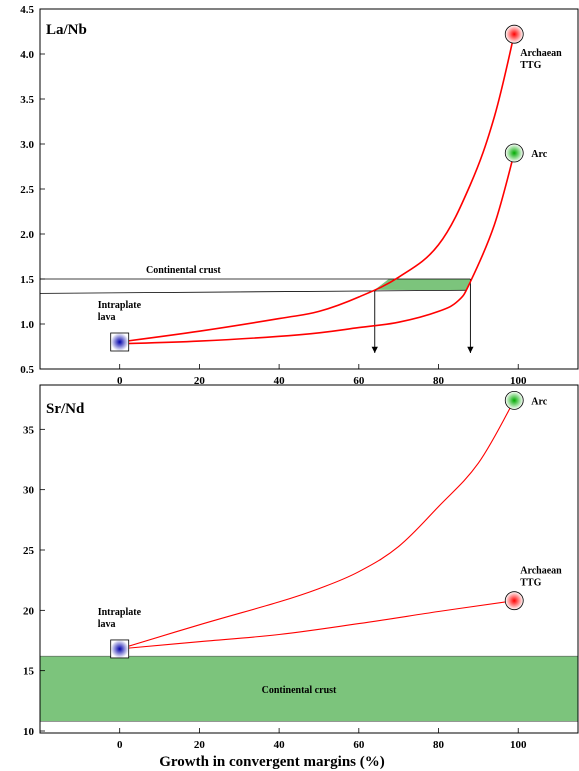 This screenshot has width=579, height=771. What do you see at coordinates (272, 762) in the screenshot?
I see `x-axis-title: Growth in convergent margins (%)` at bounding box center [272, 762].